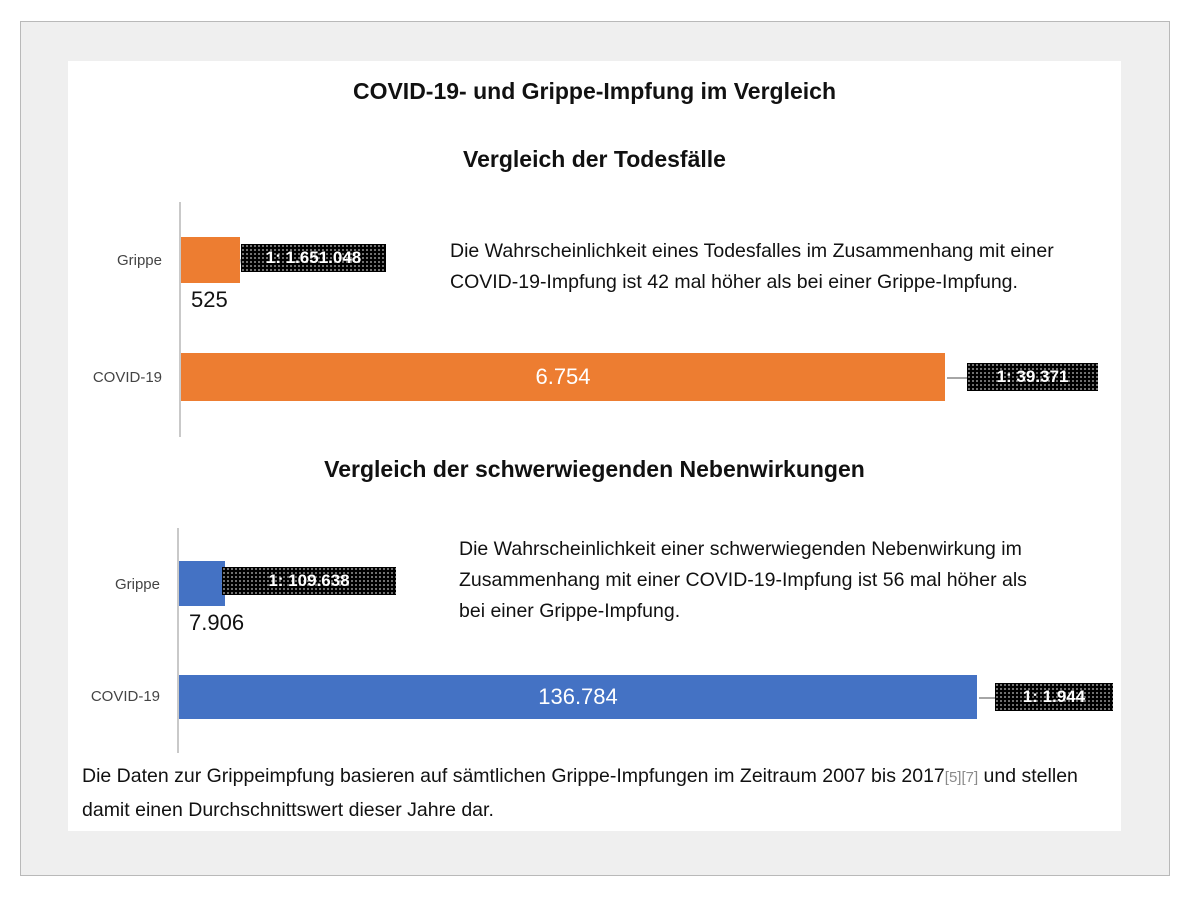 Image resolution: width=1184 pixels, height=901 pixels. What do you see at coordinates (178, 640) in the screenshot?
I see `adverse-category-axis` at bounding box center [178, 640].